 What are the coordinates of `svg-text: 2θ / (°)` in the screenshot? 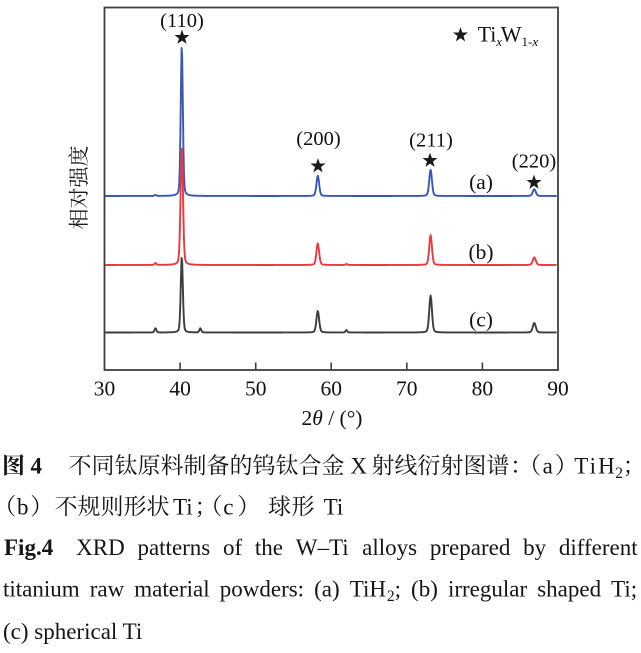 It's located at (332, 418).